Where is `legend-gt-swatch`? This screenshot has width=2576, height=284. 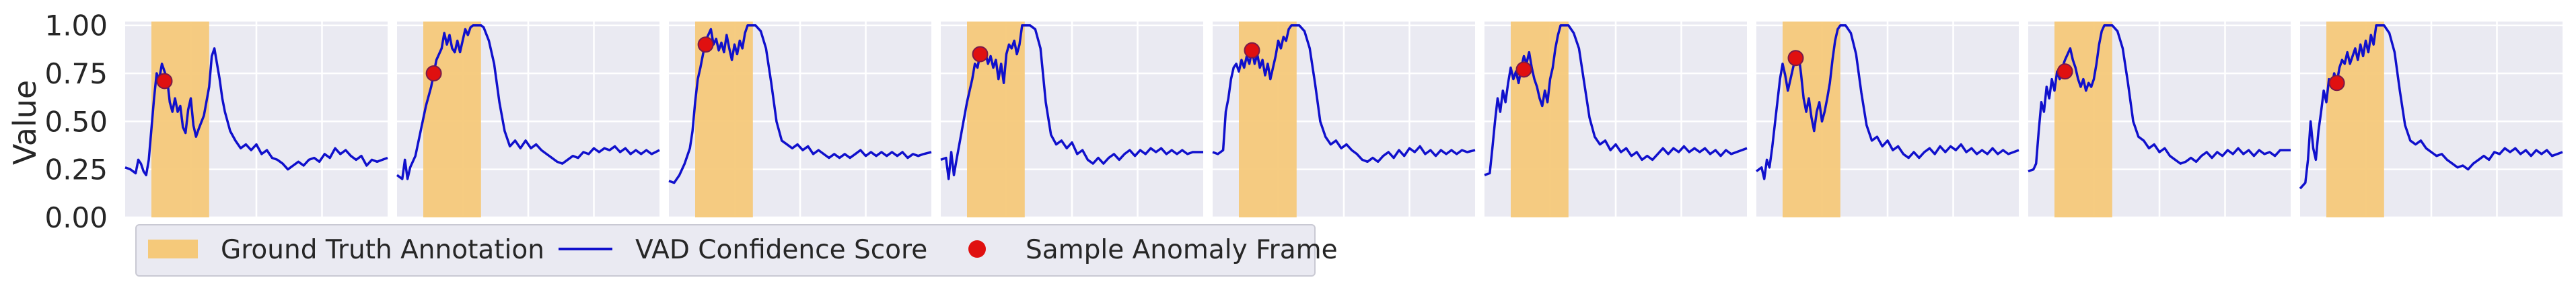
legend-gt-swatch is located at coordinates (173, 249).